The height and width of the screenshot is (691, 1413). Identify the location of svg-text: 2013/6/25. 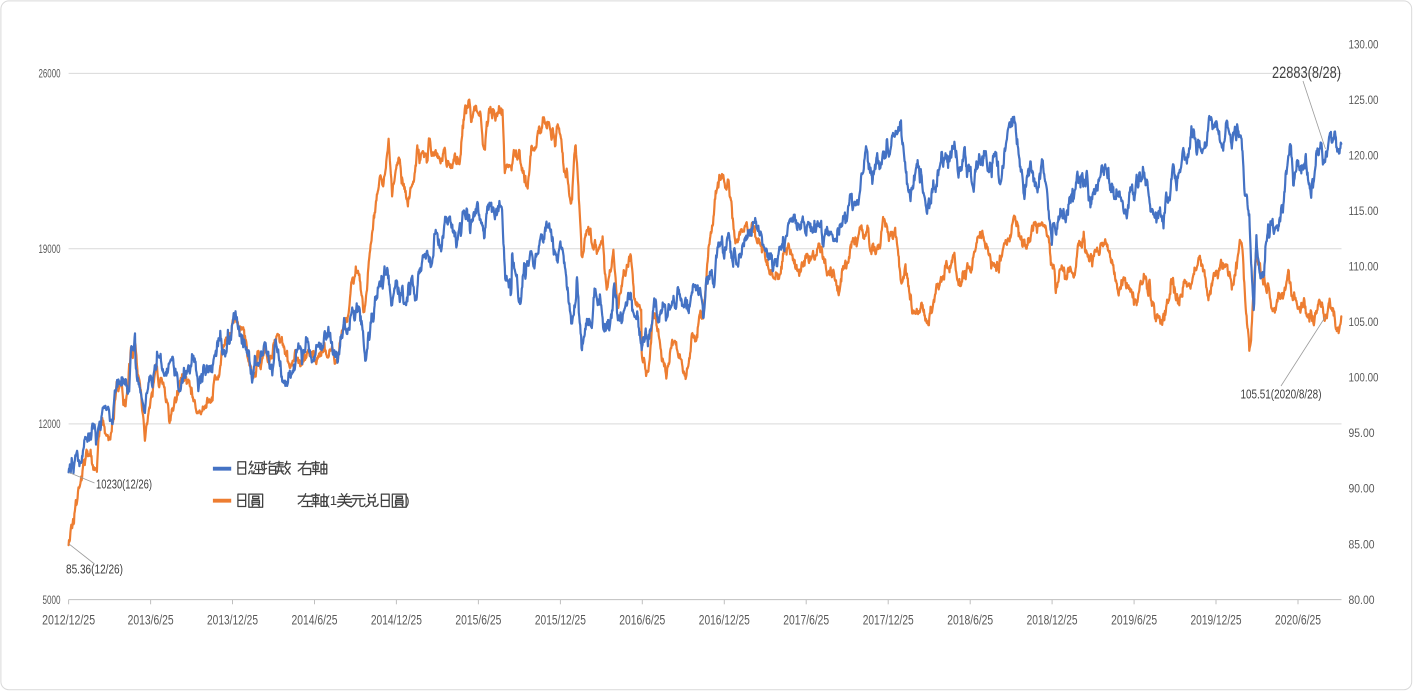
(151, 620).